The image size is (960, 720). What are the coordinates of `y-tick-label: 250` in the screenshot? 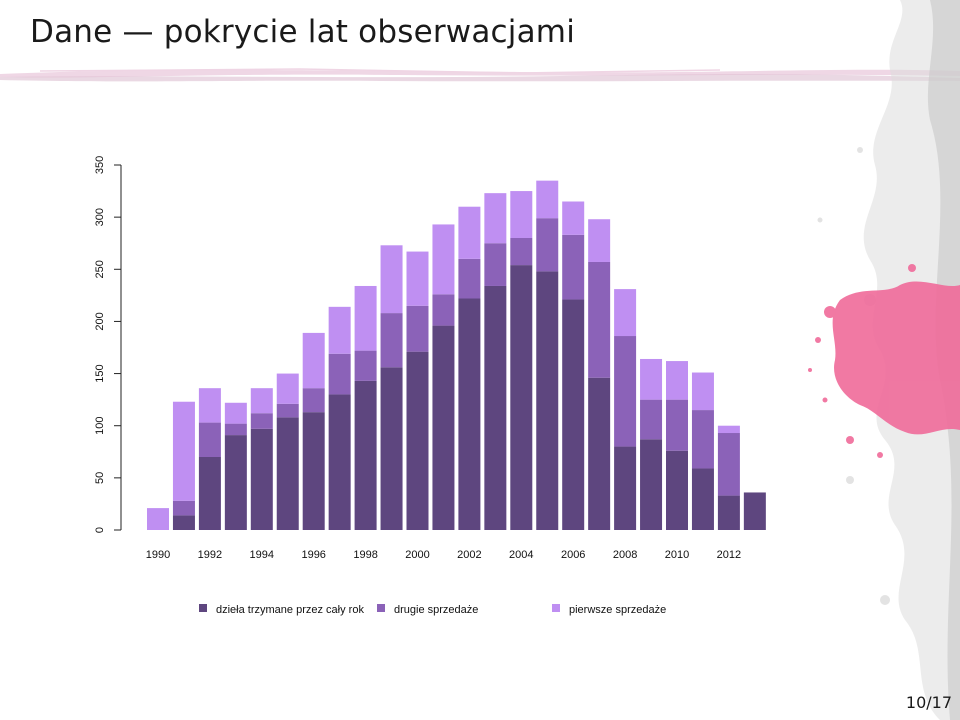 It's located at (100, 269).